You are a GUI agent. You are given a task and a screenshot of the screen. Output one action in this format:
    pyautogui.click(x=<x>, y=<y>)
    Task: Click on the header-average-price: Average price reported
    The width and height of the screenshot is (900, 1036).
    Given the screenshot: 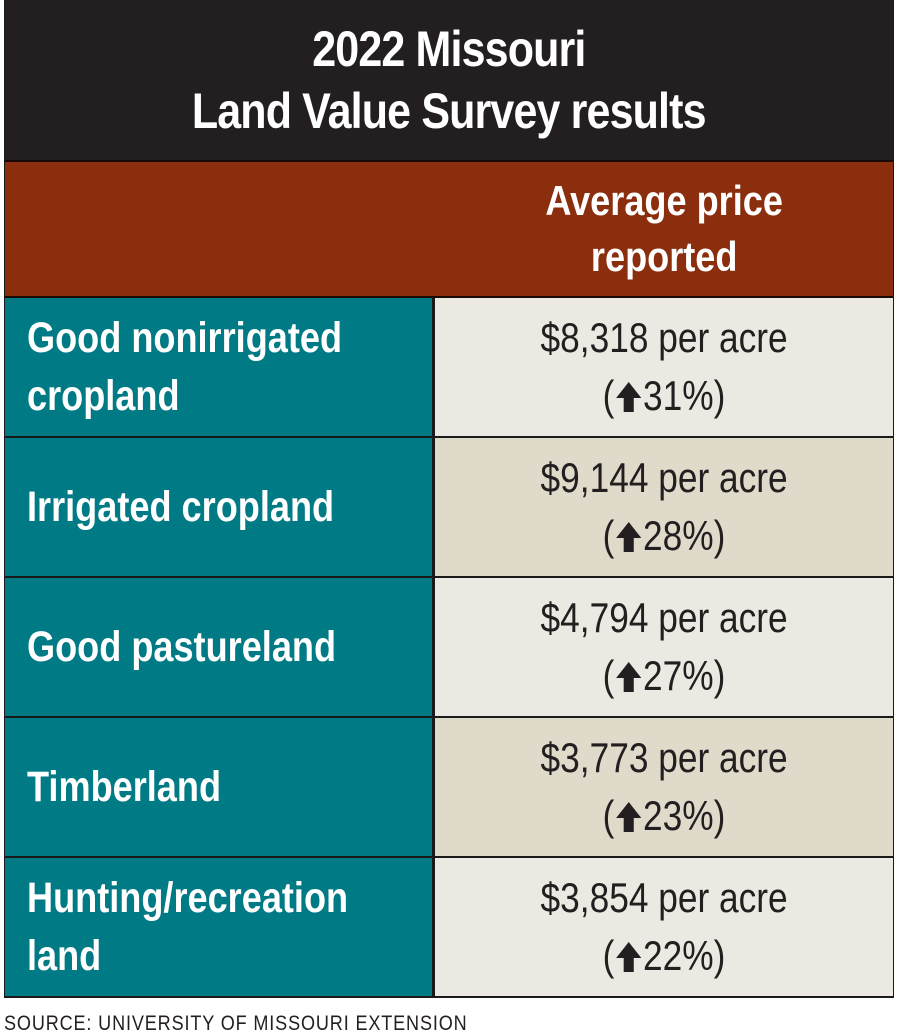 What is the action you would take?
    pyautogui.click(x=664, y=229)
    